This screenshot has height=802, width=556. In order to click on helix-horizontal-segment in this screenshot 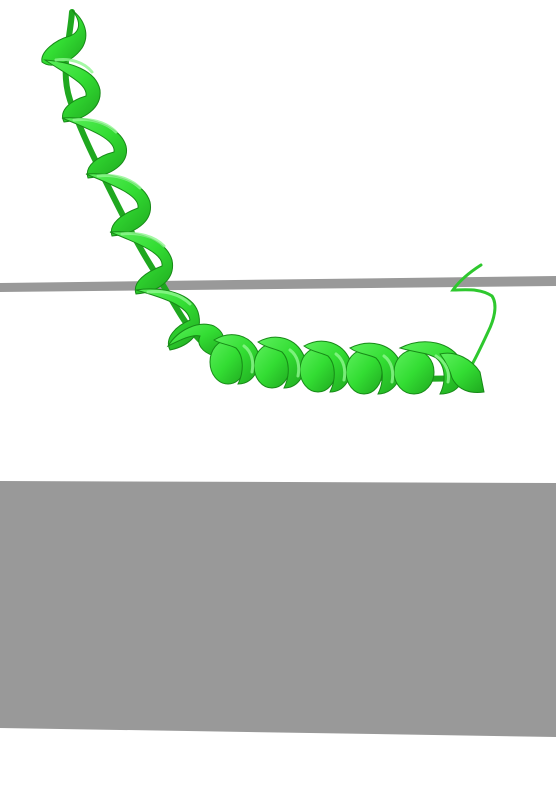, I will do `click(347, 364)`.